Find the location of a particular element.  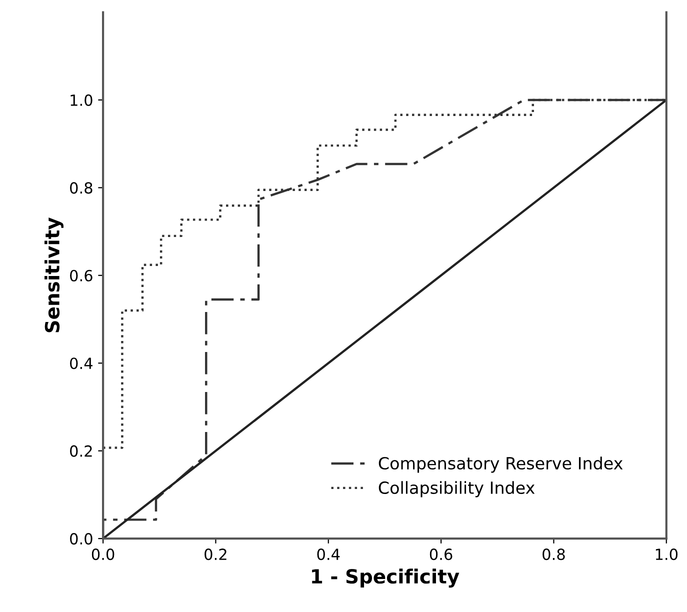

x-tick-label: 0.6 is located at coordinates (441, 554).